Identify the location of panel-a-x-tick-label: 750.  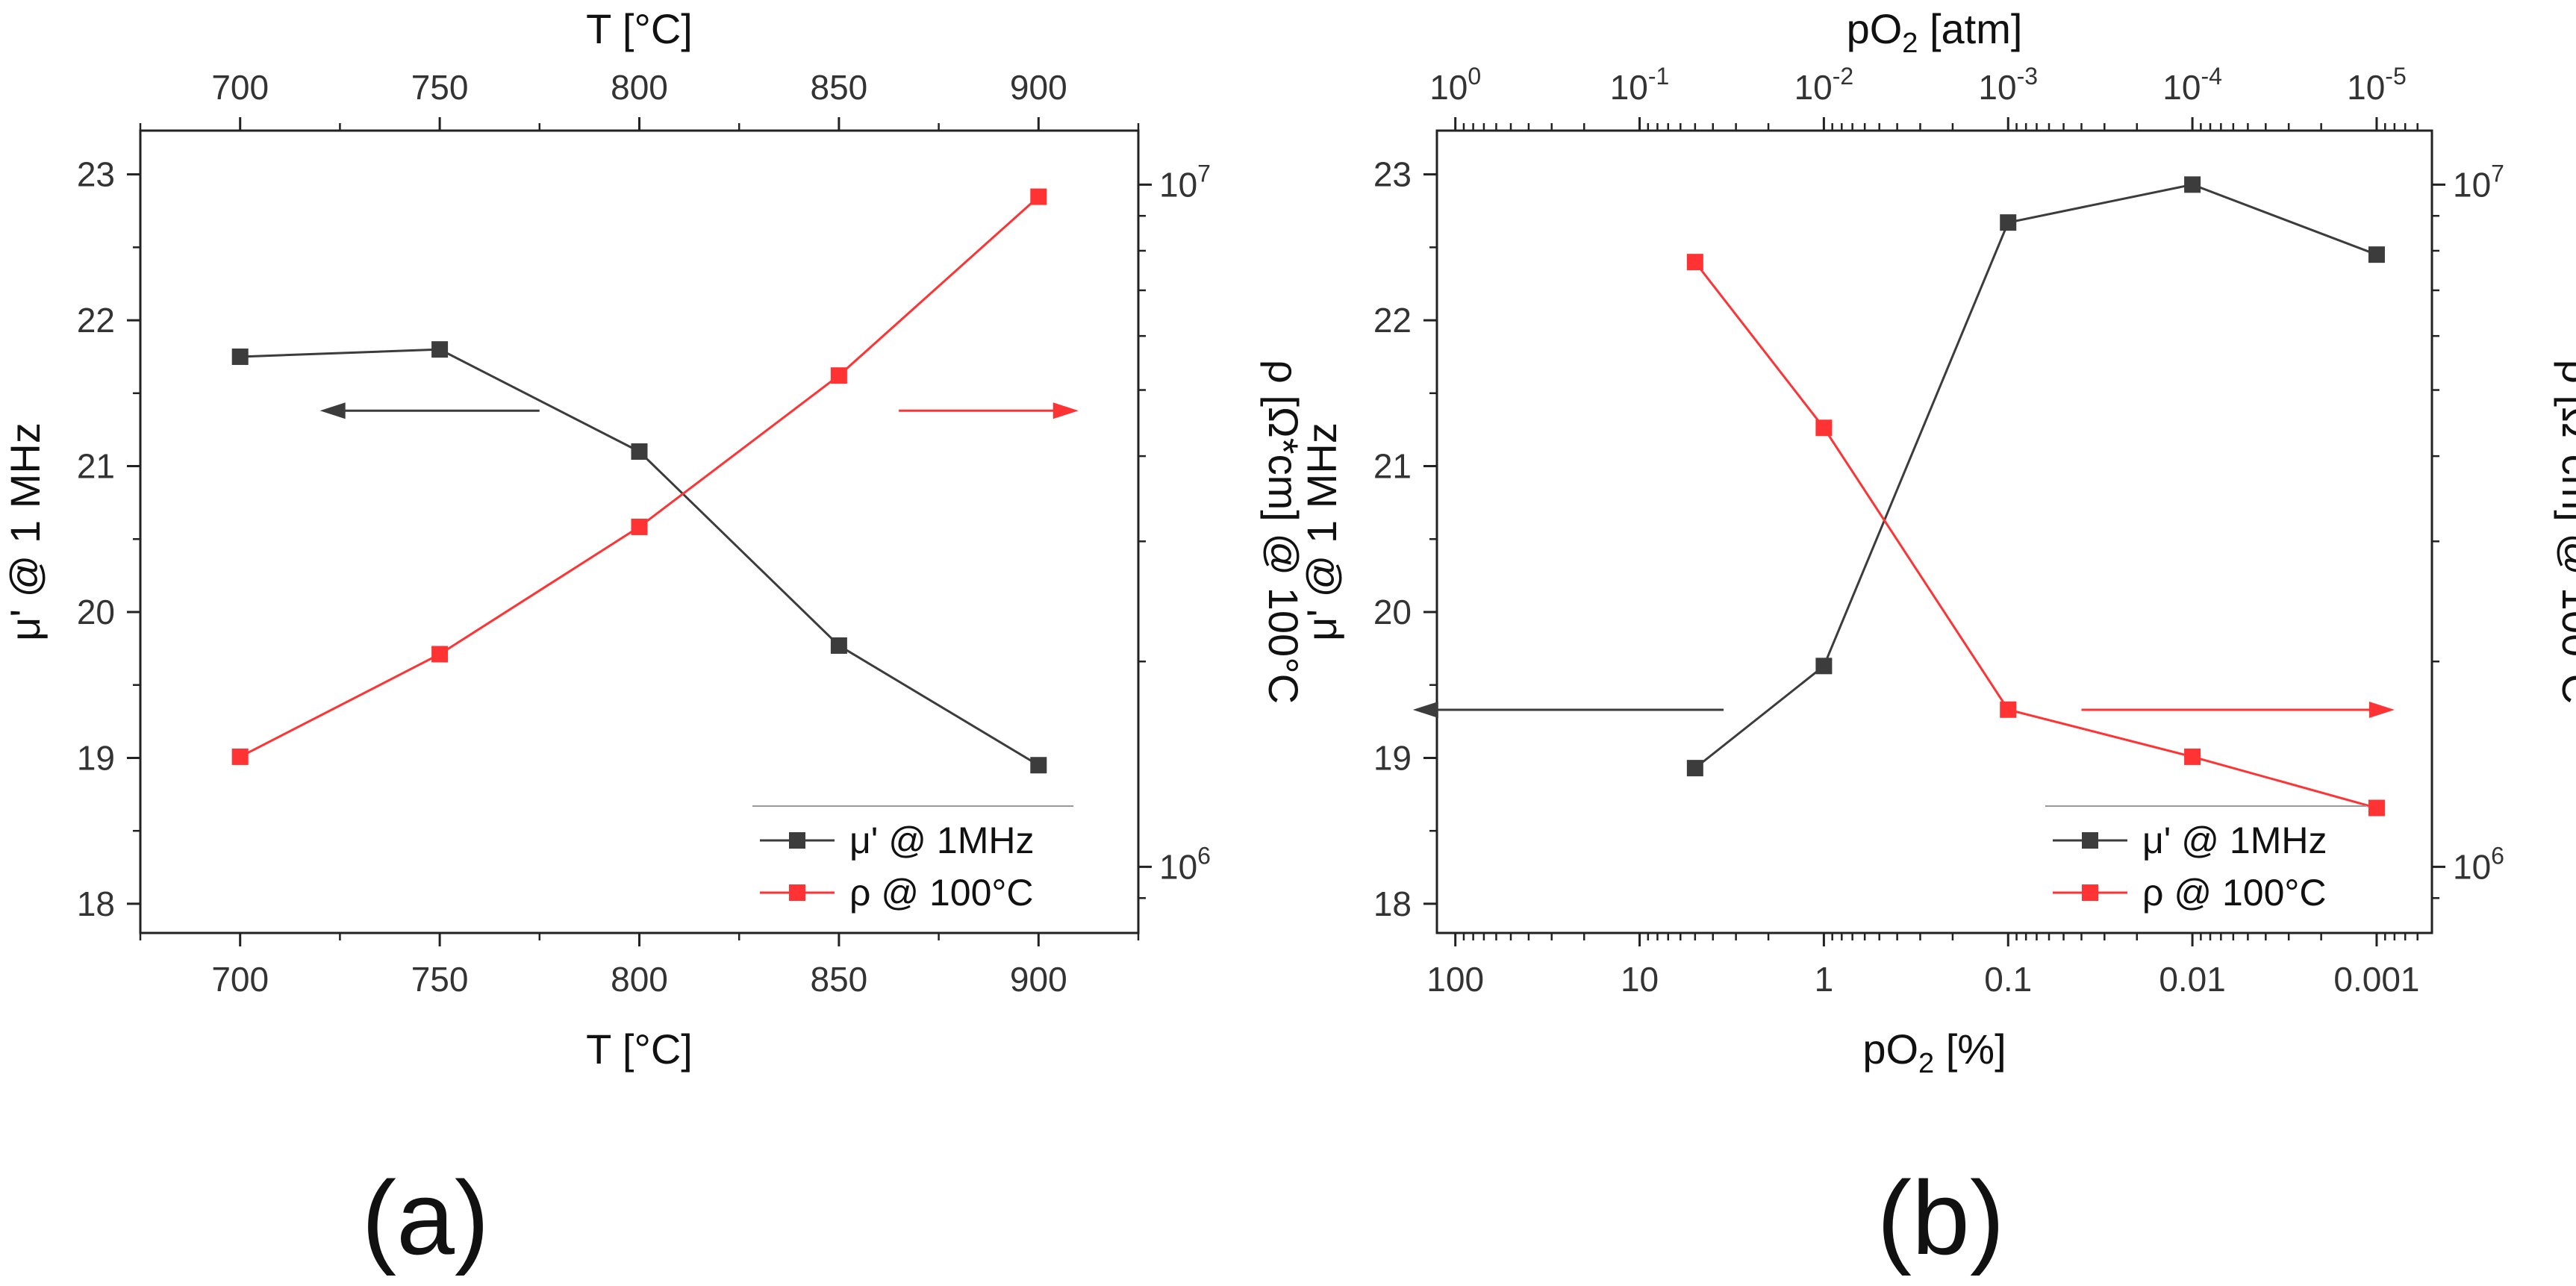
(440, 979).